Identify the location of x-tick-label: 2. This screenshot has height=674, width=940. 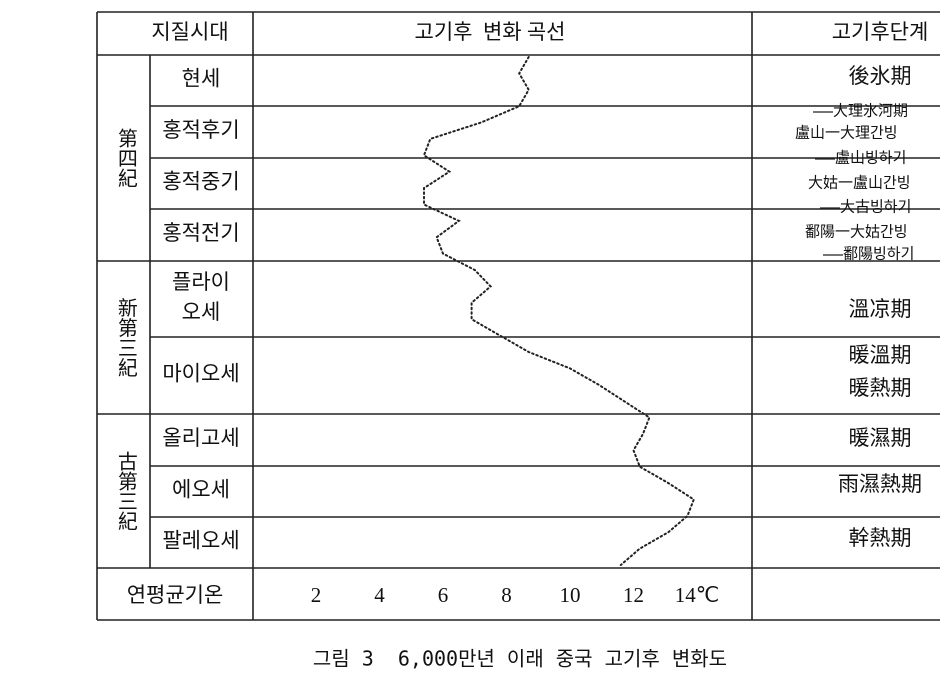
(316, 595).